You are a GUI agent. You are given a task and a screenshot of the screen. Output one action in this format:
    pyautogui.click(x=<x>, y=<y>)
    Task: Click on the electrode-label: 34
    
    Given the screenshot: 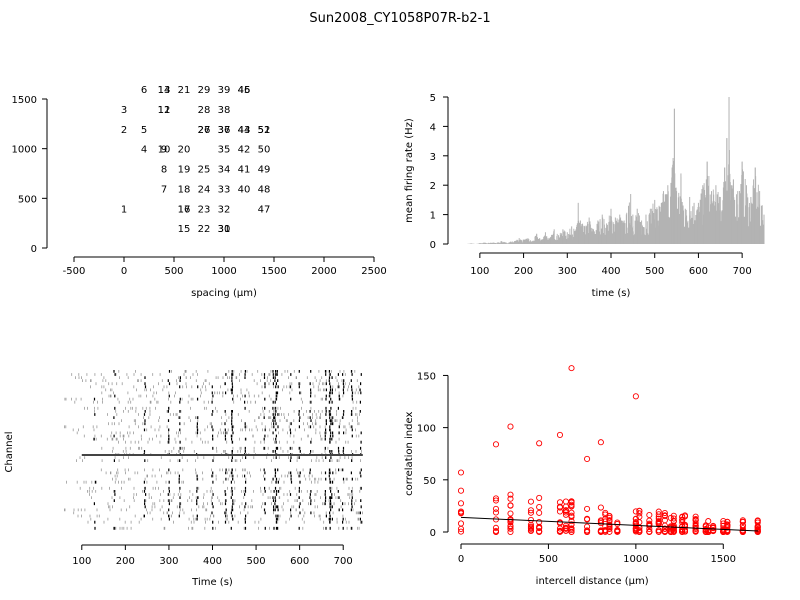 What is the action you would take?
    pyautogui.click(x=224, y=170)
    